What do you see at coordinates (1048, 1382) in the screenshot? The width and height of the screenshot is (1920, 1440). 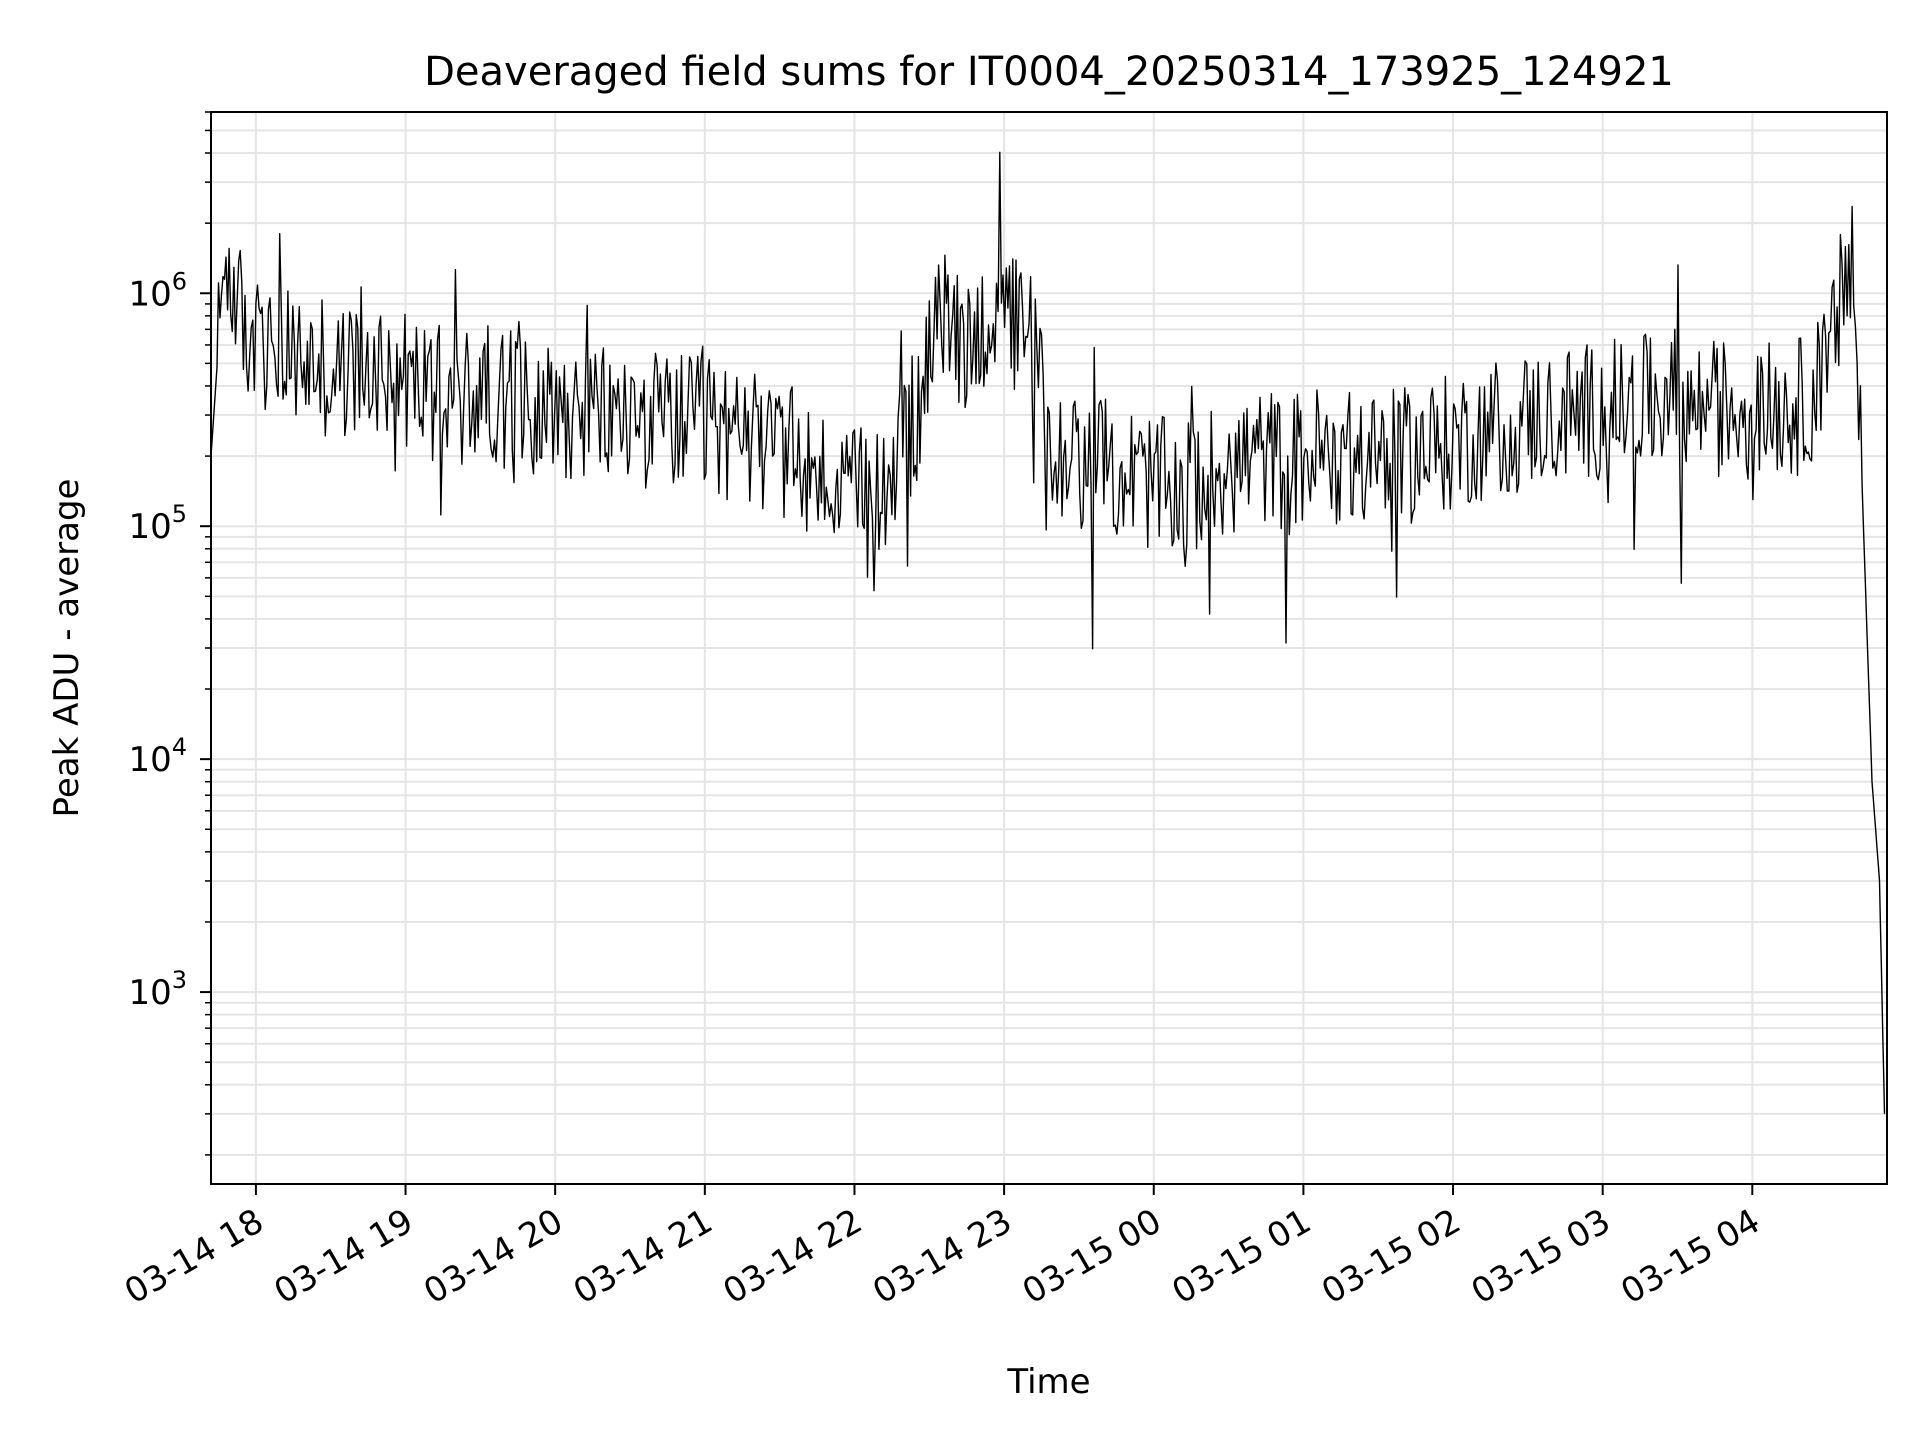 I see `x-axis-label: Time` at bounding box center [1048, 1382].